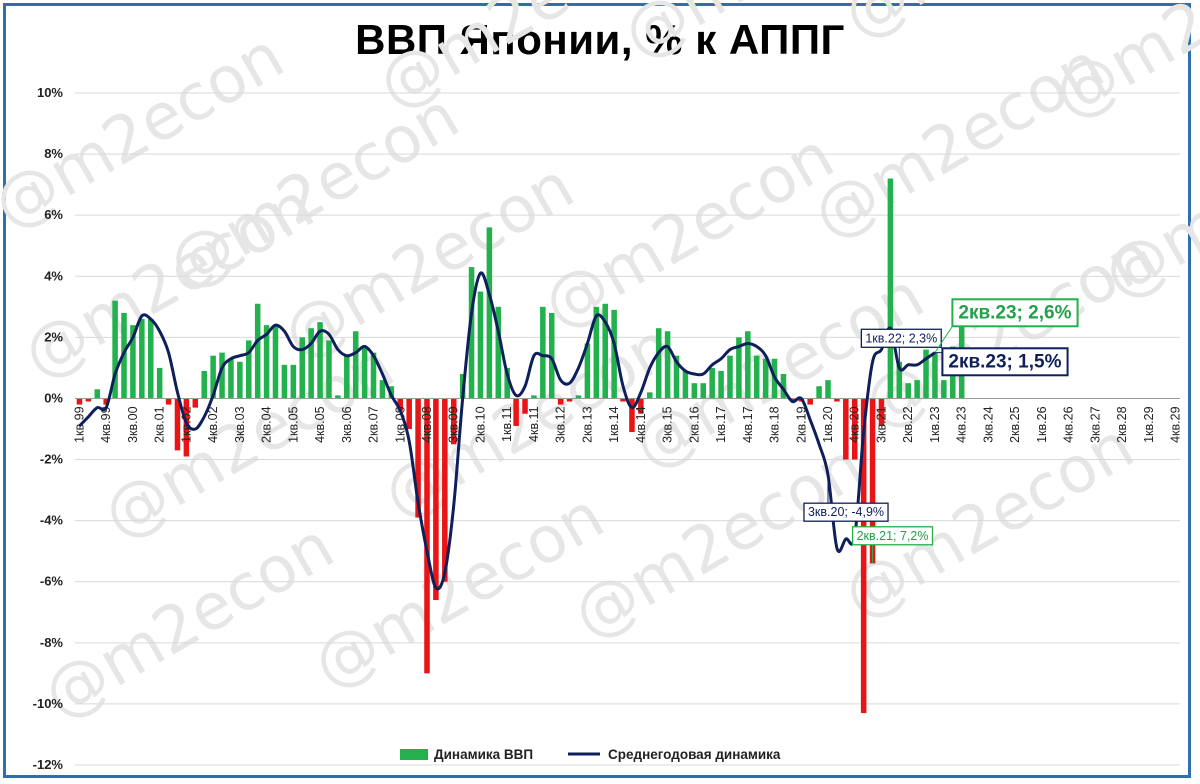 The height and width of the screenshot is (784, 1200). Describe the element at coordinates (52, 581) in the screenshot. I see `y-tick-label: -6%` at that location.